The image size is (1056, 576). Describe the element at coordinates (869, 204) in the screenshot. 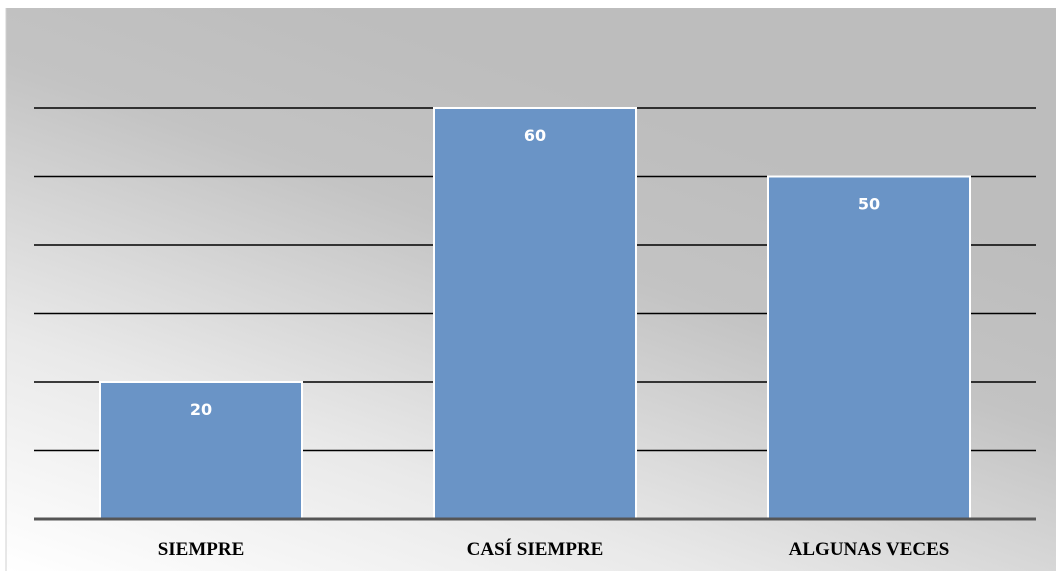

I see `bar-value-label: 50` at that location.